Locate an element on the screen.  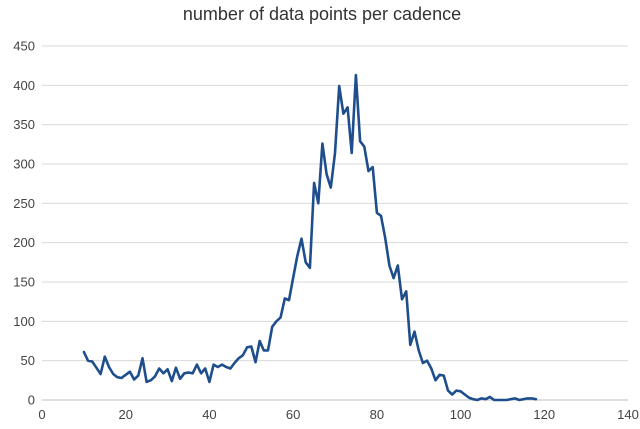
x-tick-label: 0 is located at coordinates (41, 414).